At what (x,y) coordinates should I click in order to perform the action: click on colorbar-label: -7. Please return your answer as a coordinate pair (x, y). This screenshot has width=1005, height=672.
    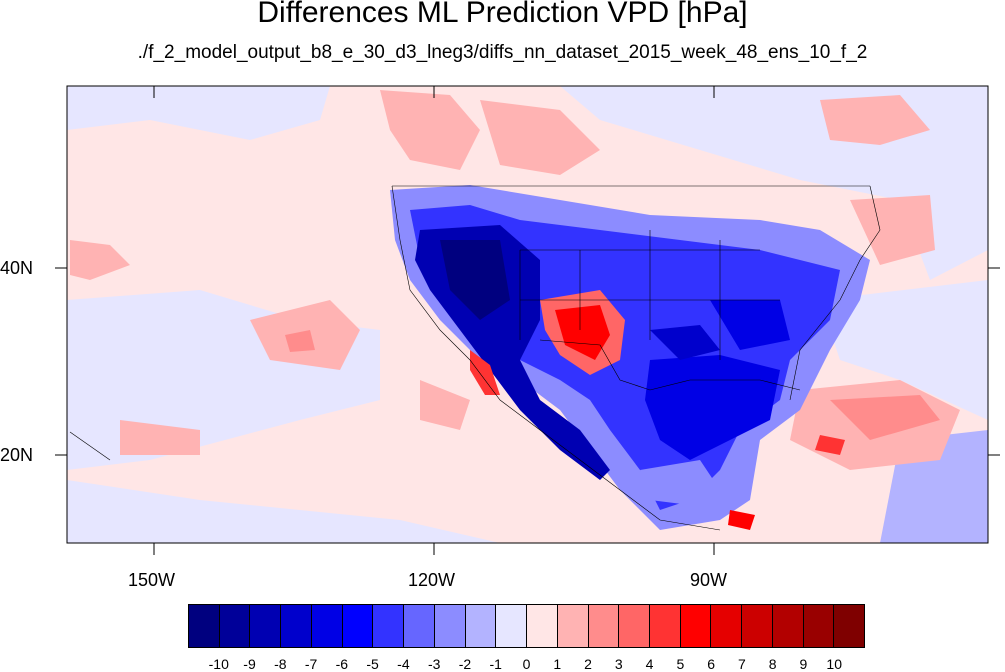
    Looking at the image, I should click on (311, 664).